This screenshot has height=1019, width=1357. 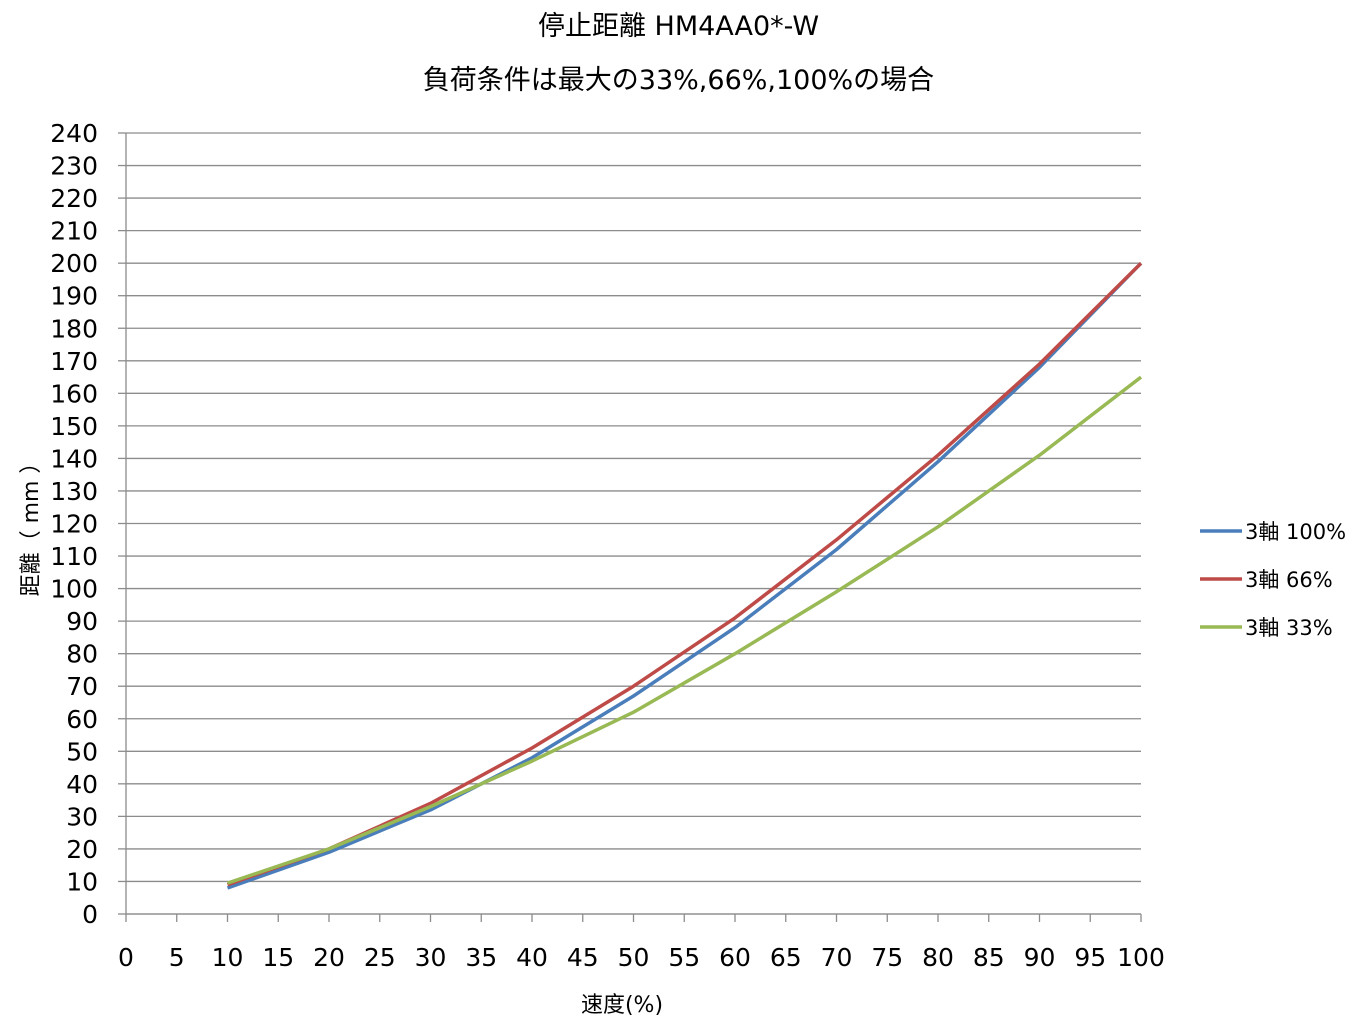 What do you see at coordinates (74, 166) in the screenshot?
I see `y-tick-label: 230` at bounding box center [74, 166].